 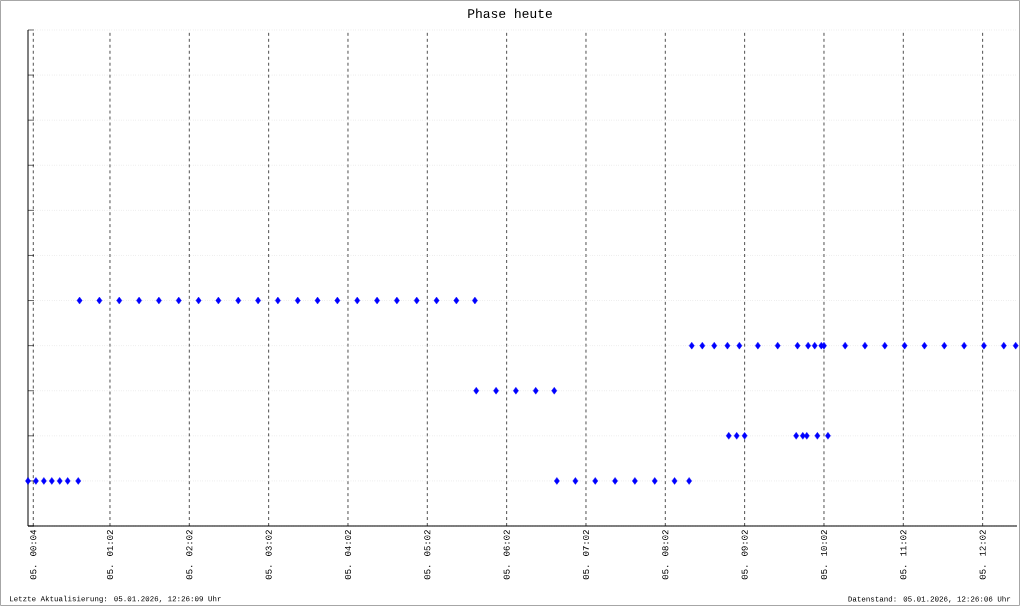 What do you see at coordinates (744, 555) in the screenshot?
I see `x-tick-label: 05. 09:02` at bounding box center [744, 555].